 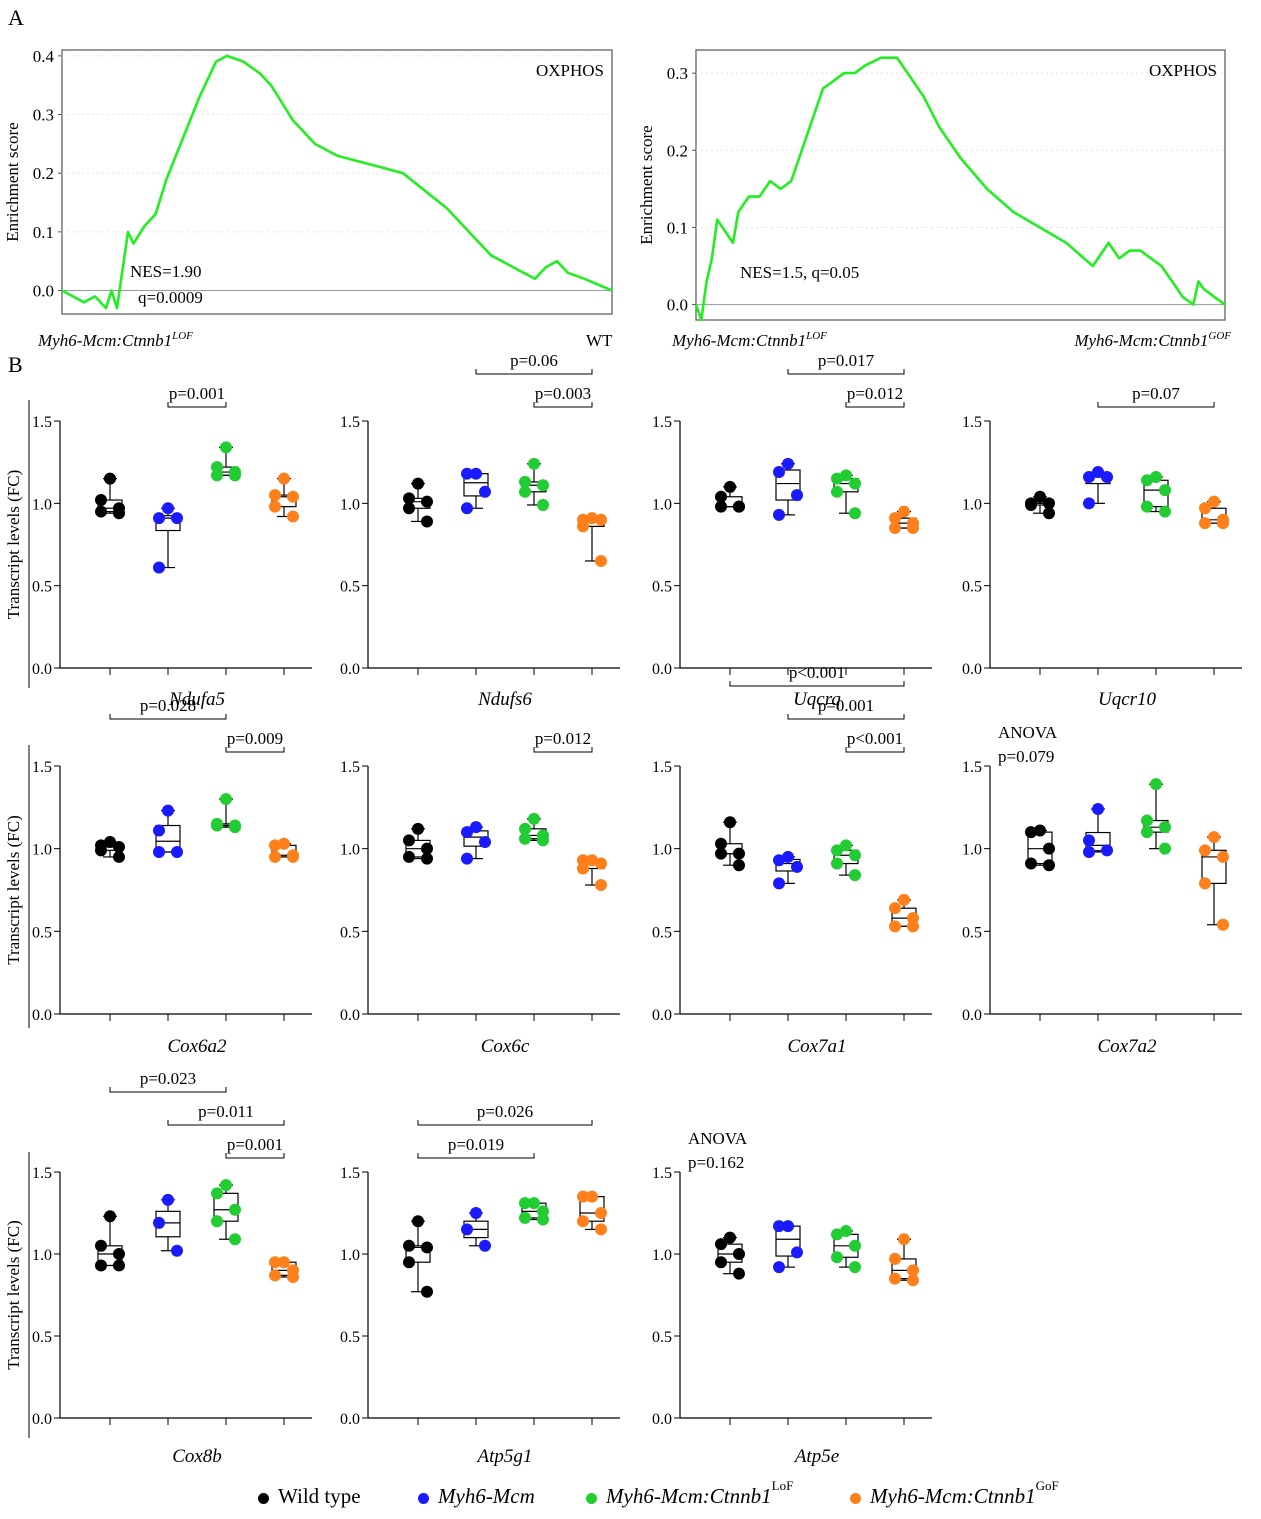 What do you see at coordinates (591, 1498) in the screenshot?
I see `legend-dot-lof` at bounding box center [591, 1498].